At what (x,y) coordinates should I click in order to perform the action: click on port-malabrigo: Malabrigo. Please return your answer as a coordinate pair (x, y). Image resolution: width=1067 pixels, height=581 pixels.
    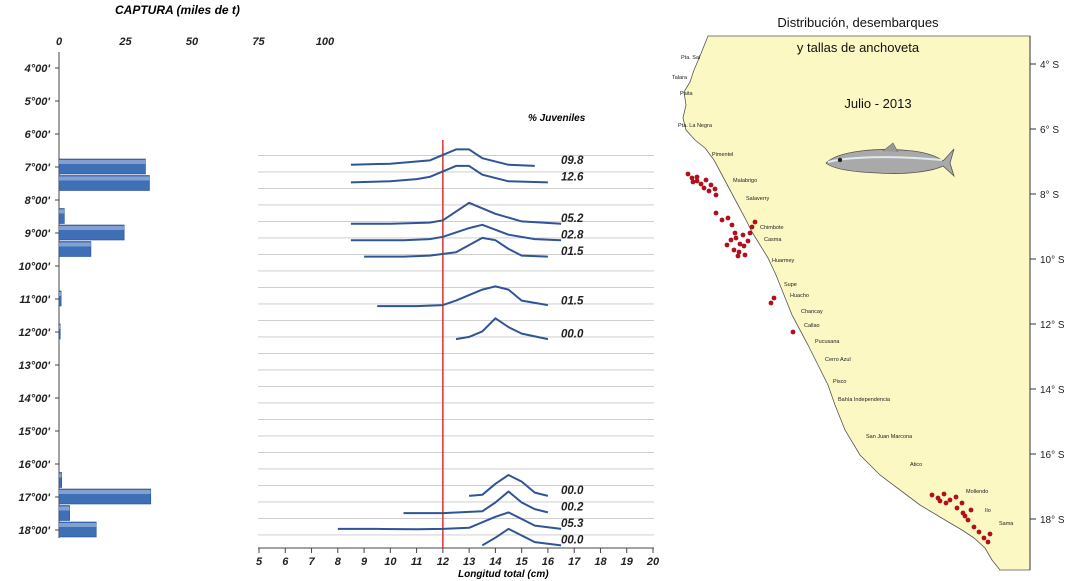
    Looking at the image, I should click on (745, 181).